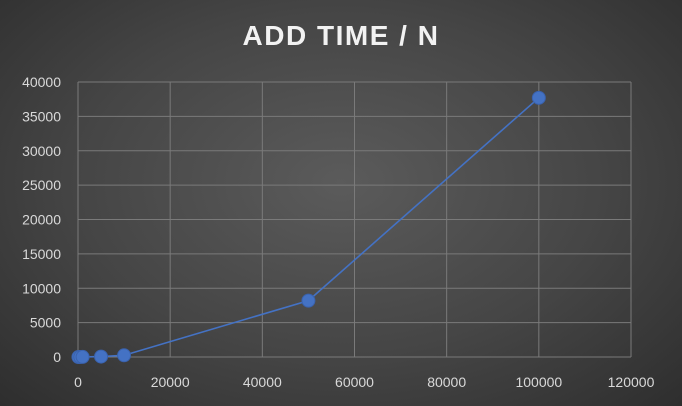 The height and width of the screenshot is (406, 682). Describe the element at coordinates (57, 357) in the screenshot. I see `y-tick-label: 0` at that location.